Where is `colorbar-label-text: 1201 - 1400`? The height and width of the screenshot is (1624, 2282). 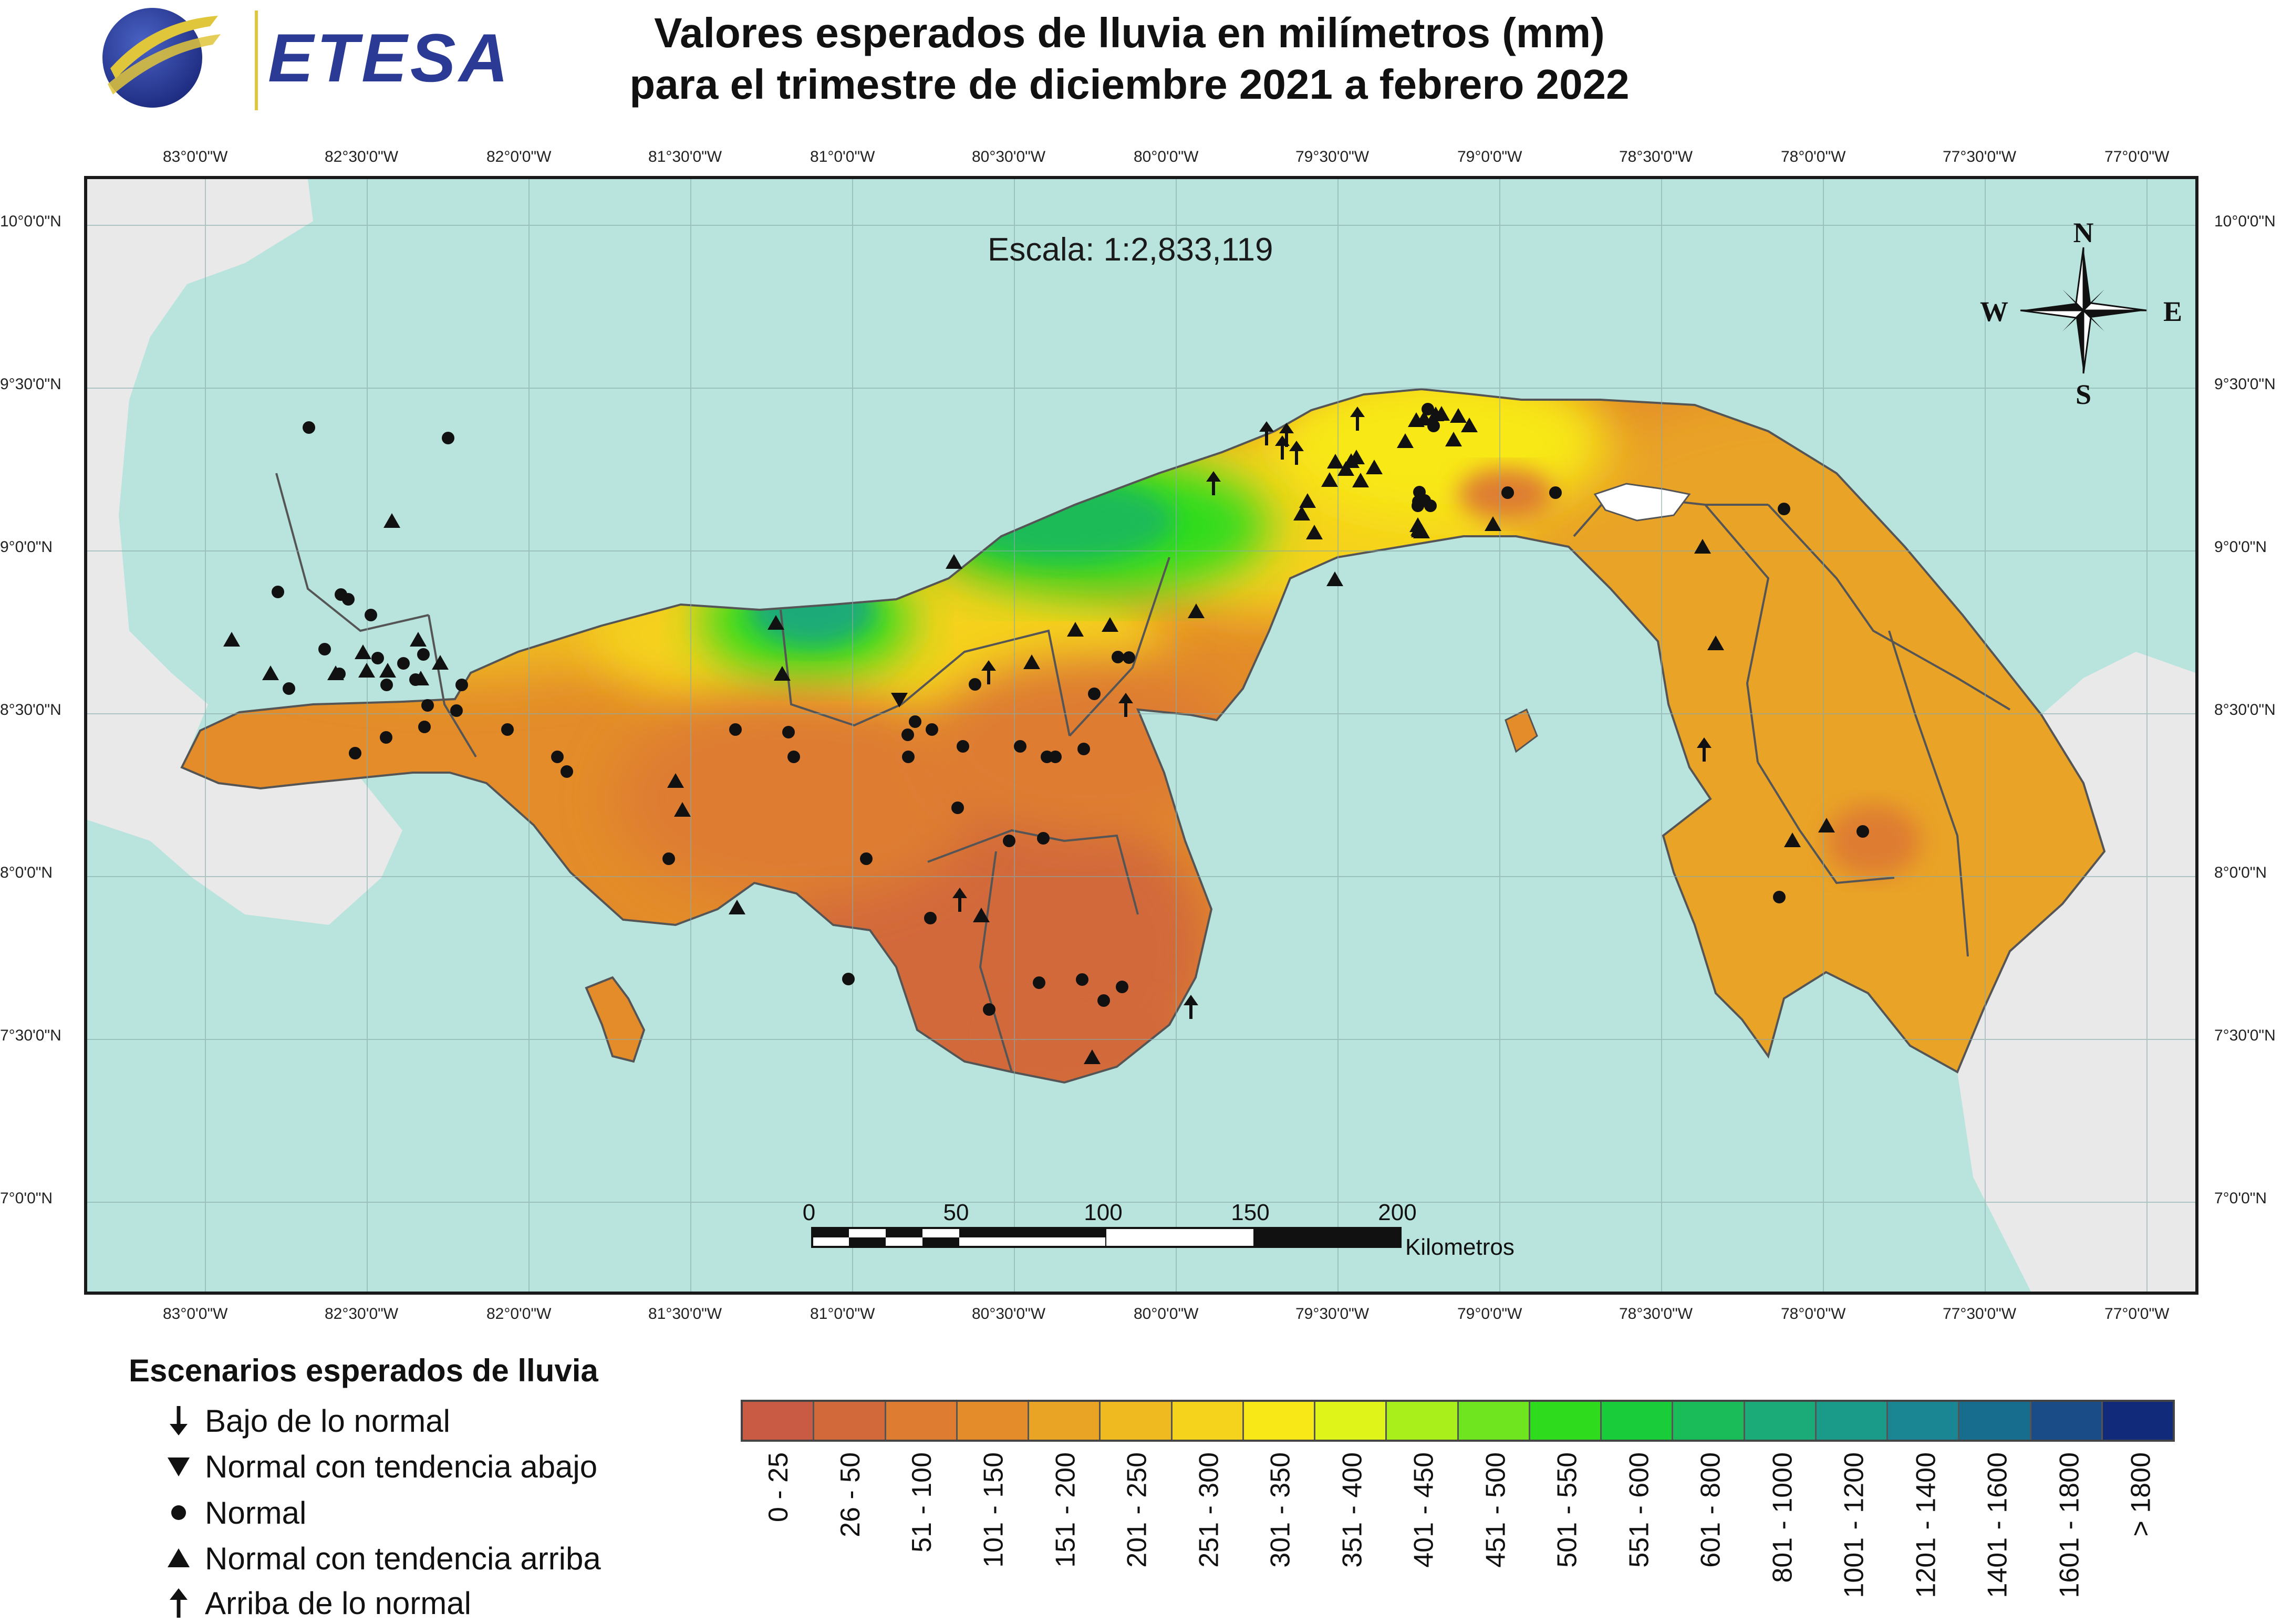
colorbar-label-text: 1201 - 1400 is located at coordinates (1926, 1525).